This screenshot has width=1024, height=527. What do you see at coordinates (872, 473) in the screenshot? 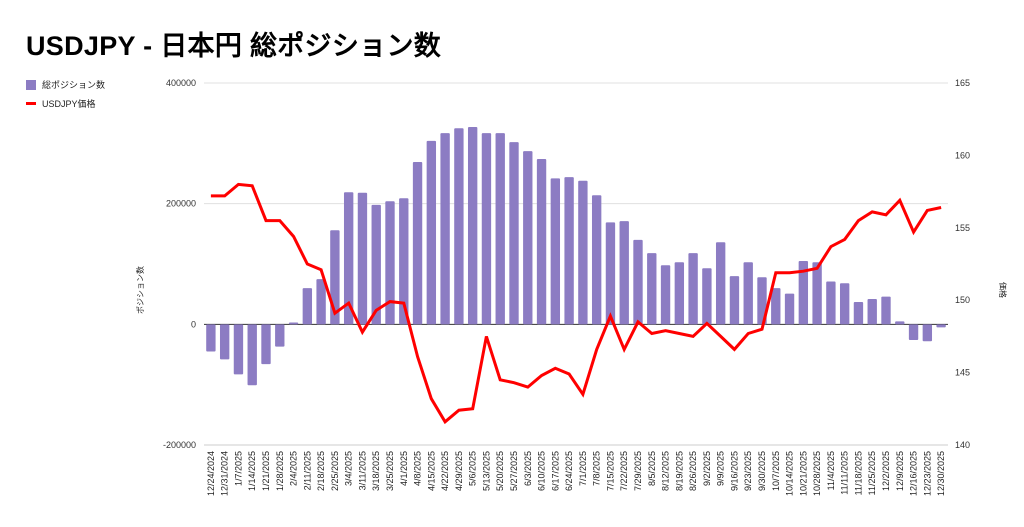
I see `x-tick-label: 11/25/2025` at bounding box center [872, 473].